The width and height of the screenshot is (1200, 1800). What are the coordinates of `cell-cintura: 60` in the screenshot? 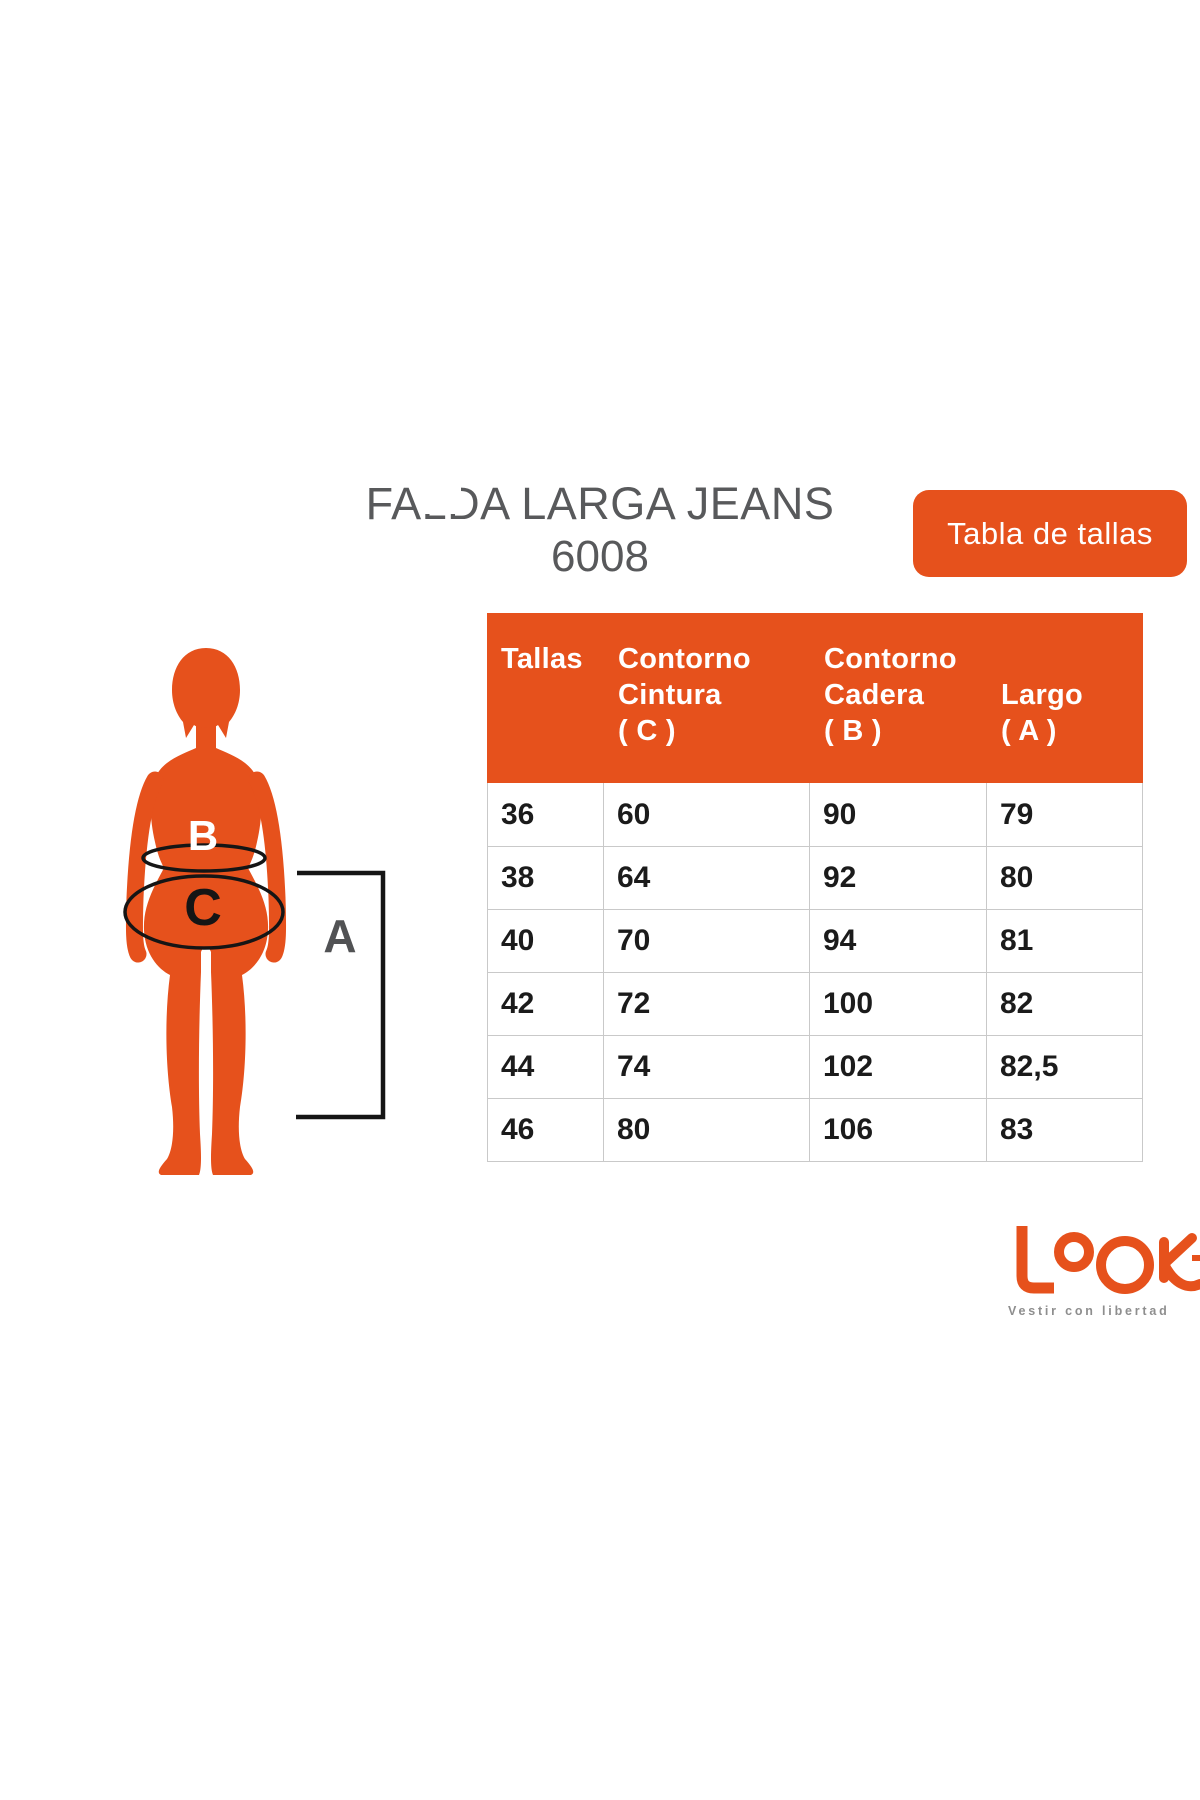 It's located at (707, 814).